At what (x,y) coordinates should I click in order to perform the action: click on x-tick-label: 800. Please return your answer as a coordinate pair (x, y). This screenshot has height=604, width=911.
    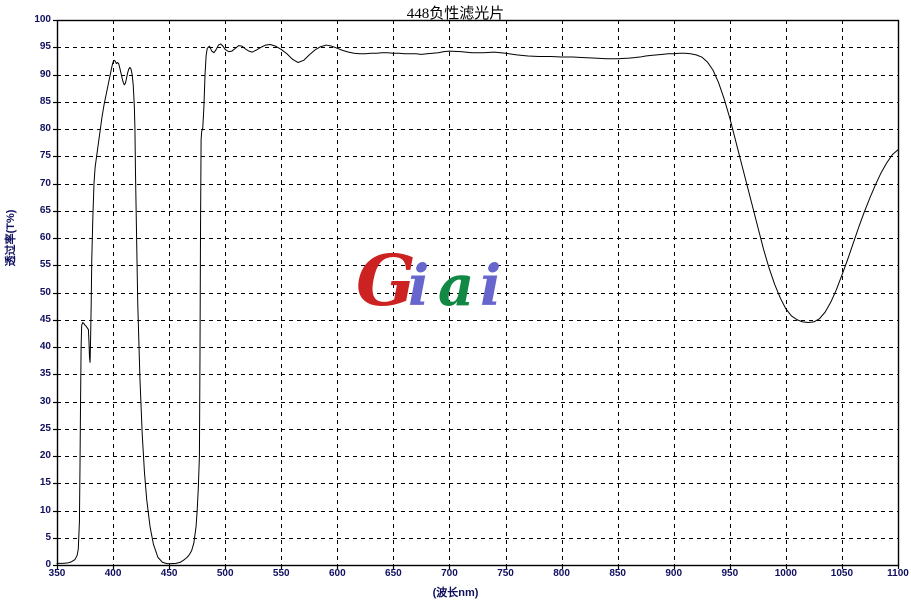
    Looking at the image, I should click on (561, 573).